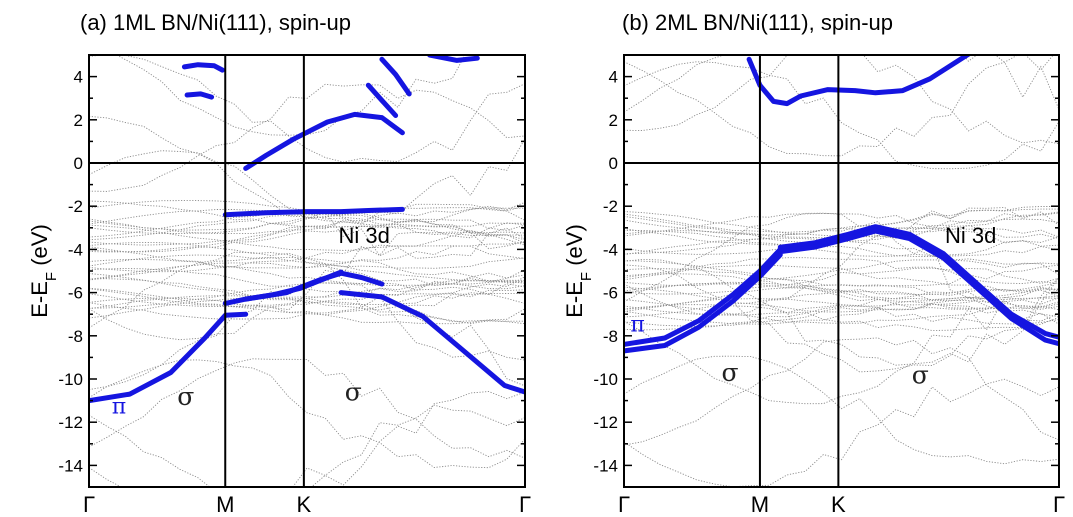 This screenshot has width=1073, height=517. Describe the element at coordinates (215, 22) in the screenshot. I see `panel-title: (a) 1ML BN/Ni(111), spin-up` at that location.